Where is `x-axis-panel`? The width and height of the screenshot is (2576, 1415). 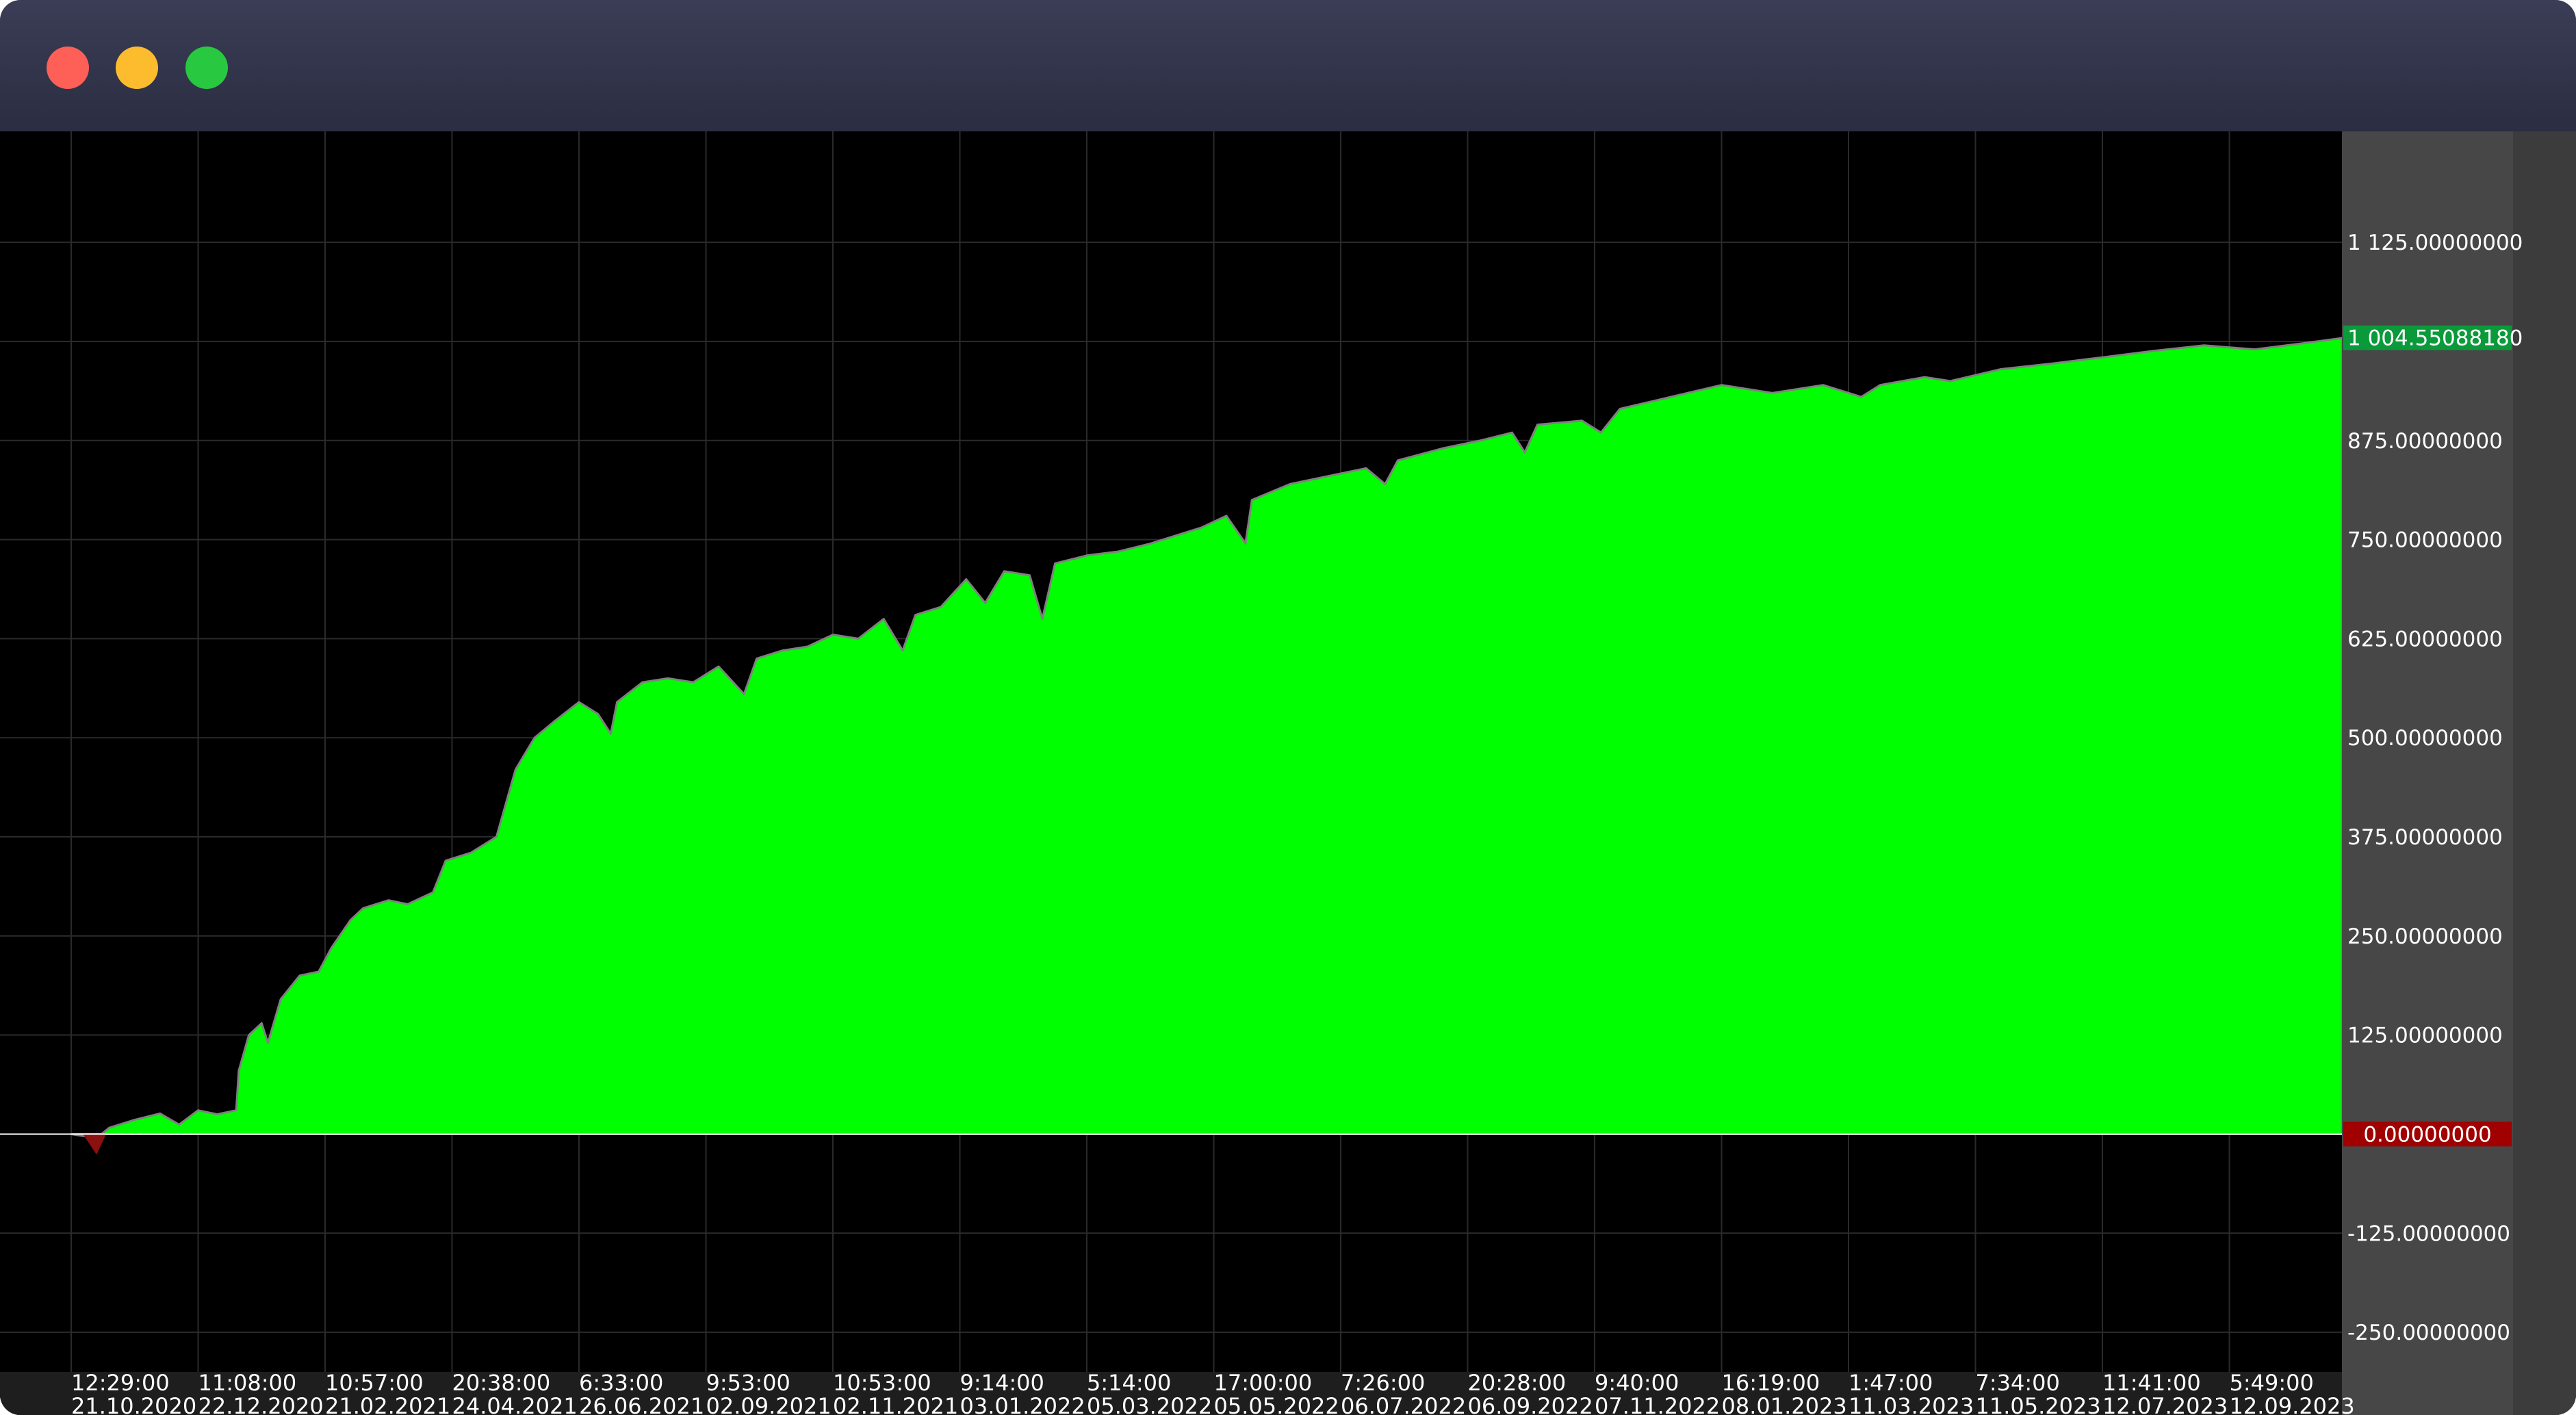
x-axis-panel is located at coordinates (1171, 1393).